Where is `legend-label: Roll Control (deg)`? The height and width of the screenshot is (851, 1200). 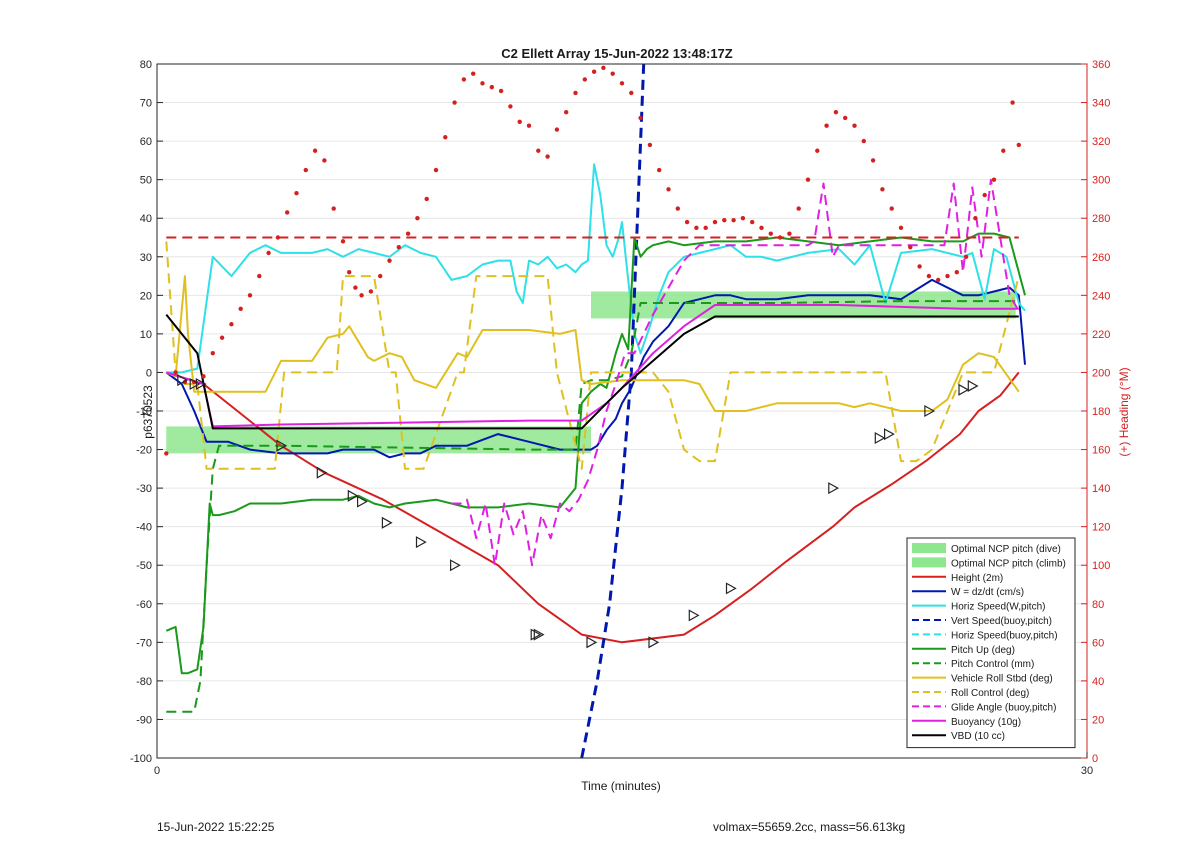 legend-label: Roll Control (deg) is located at coordinates (990, 693).